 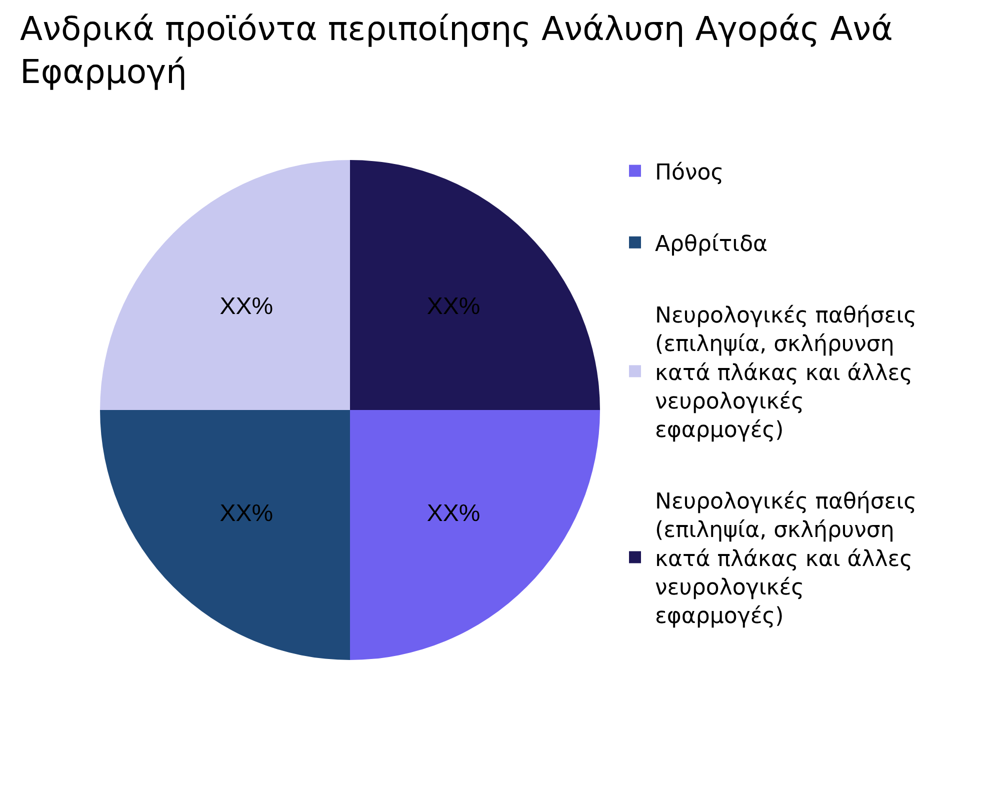 What do you see at coordinates (456, 50) in the screenshot?
I see `chart-title: Ανδρικά προϊόντα περιποίησης Ανάλυση Αγοράς Ανά Εφαρμογή` at bounding box center [456, 50].